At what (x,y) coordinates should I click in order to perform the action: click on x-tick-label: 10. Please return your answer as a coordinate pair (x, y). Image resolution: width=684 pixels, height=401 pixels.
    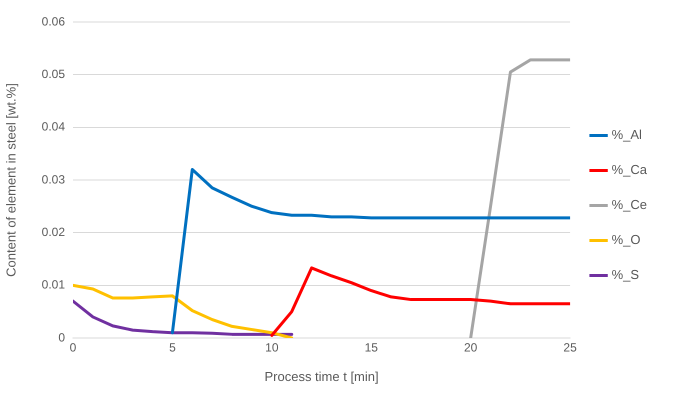
    Looking at the image, I should click on (272, 347).